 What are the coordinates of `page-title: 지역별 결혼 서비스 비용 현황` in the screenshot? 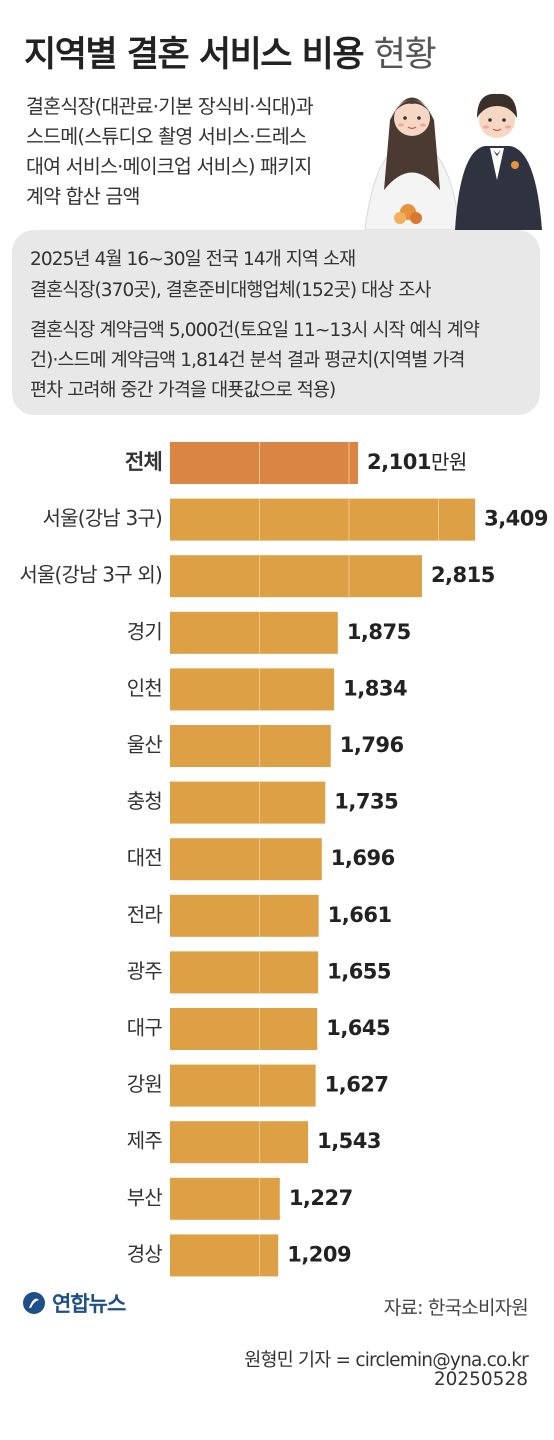 It's located at (230, 51).